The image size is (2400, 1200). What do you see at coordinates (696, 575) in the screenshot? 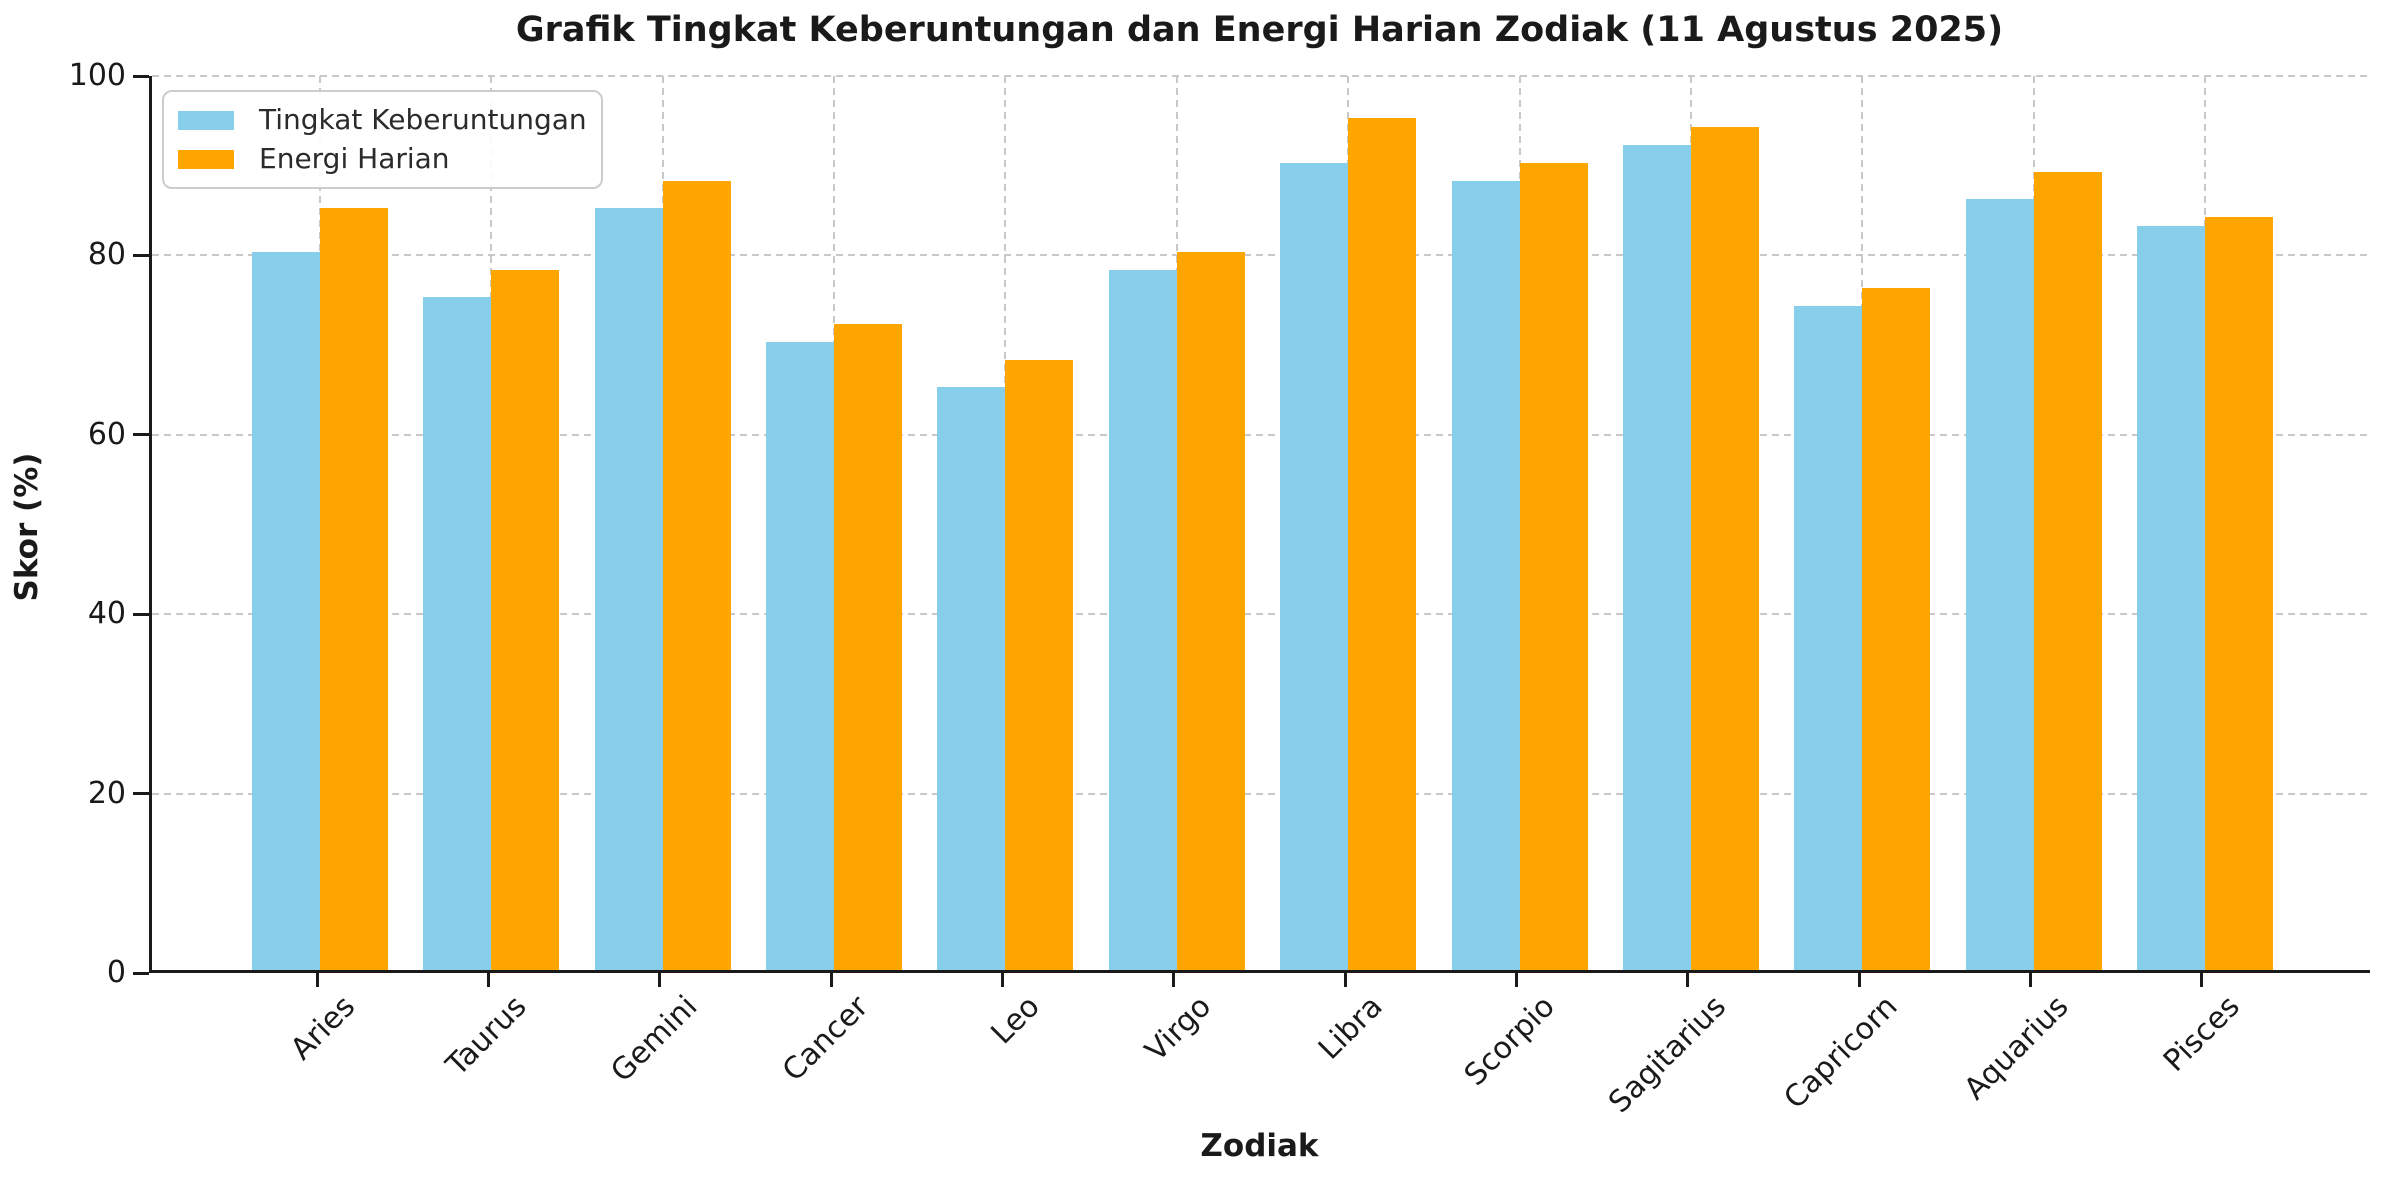
I see `bar-energi-harian-gemini` at bounding box center [696, 575].